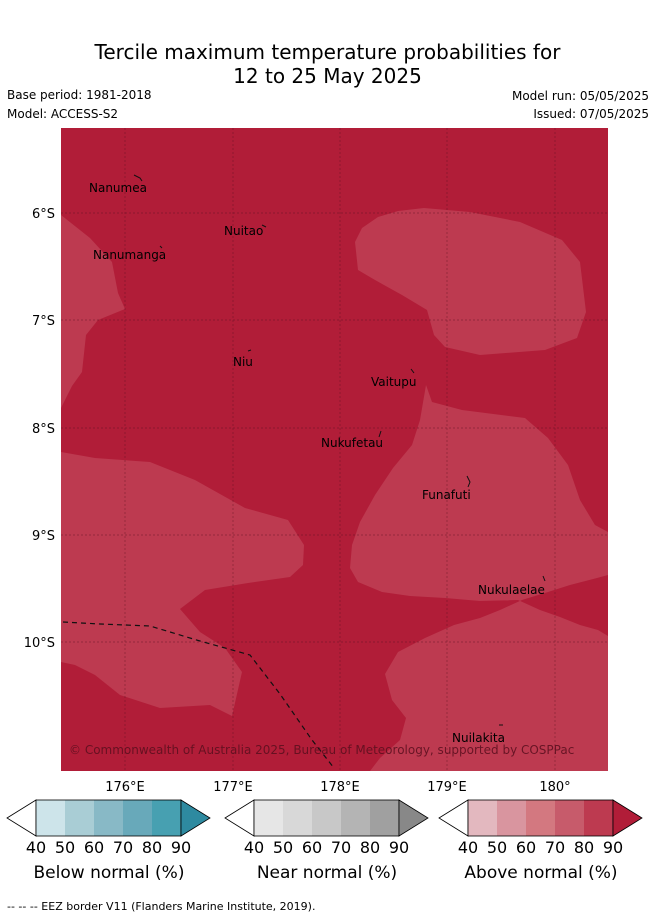 This screenshot has height=919, width=655. I want to click on place-label-funafuti: Funafuti, so click(446, 495).